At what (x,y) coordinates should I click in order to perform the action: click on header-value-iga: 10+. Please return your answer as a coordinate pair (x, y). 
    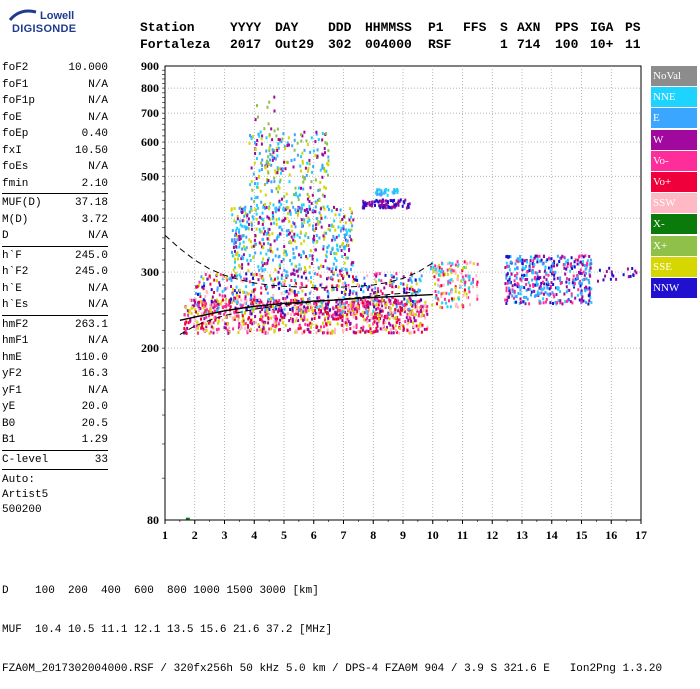
    Looking at the image, I should click on (602, 44).